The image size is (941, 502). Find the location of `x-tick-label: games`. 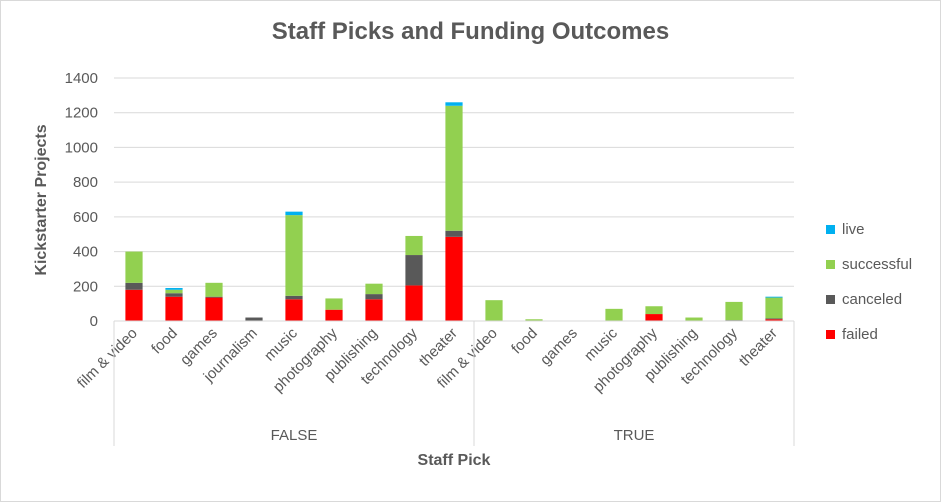

x-tick-label: games is located at coordinates (559, 347).